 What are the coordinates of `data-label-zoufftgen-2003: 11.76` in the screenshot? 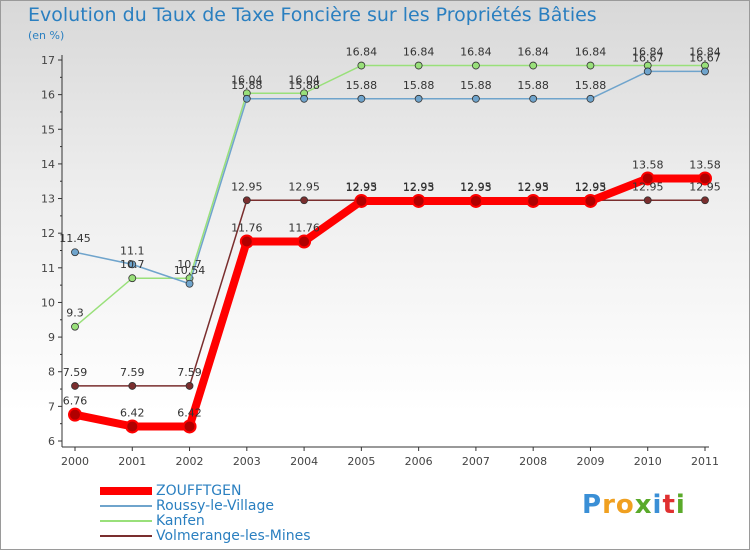 It's located at (247, 227).